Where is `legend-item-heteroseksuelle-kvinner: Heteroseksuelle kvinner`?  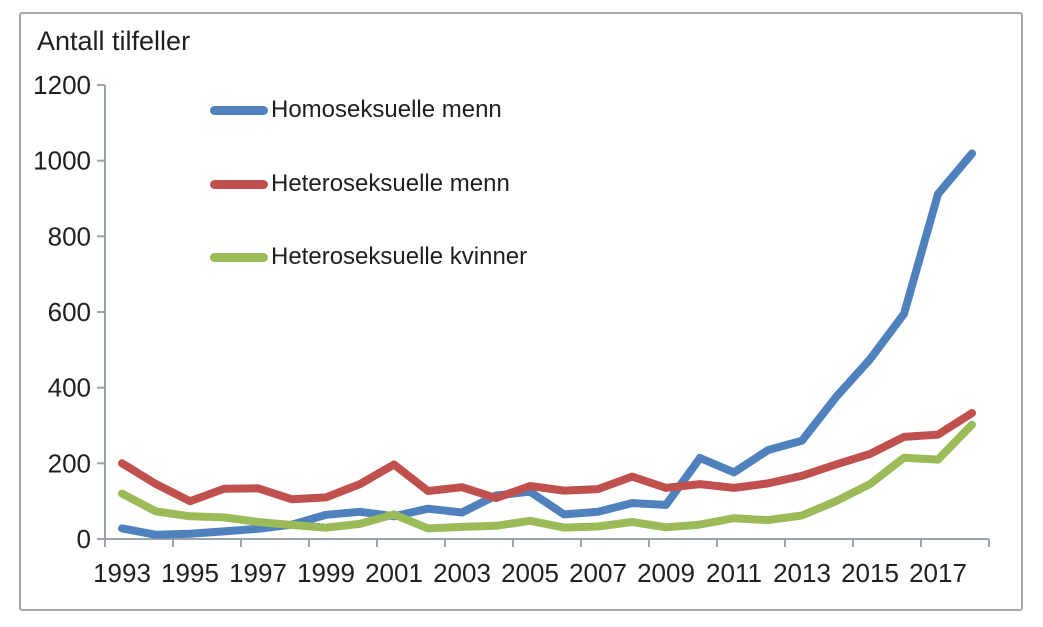
legend-item-heteroseksuelle-kvinner: Heteroseksuelle kvinner is located at coordinates (368, 257).